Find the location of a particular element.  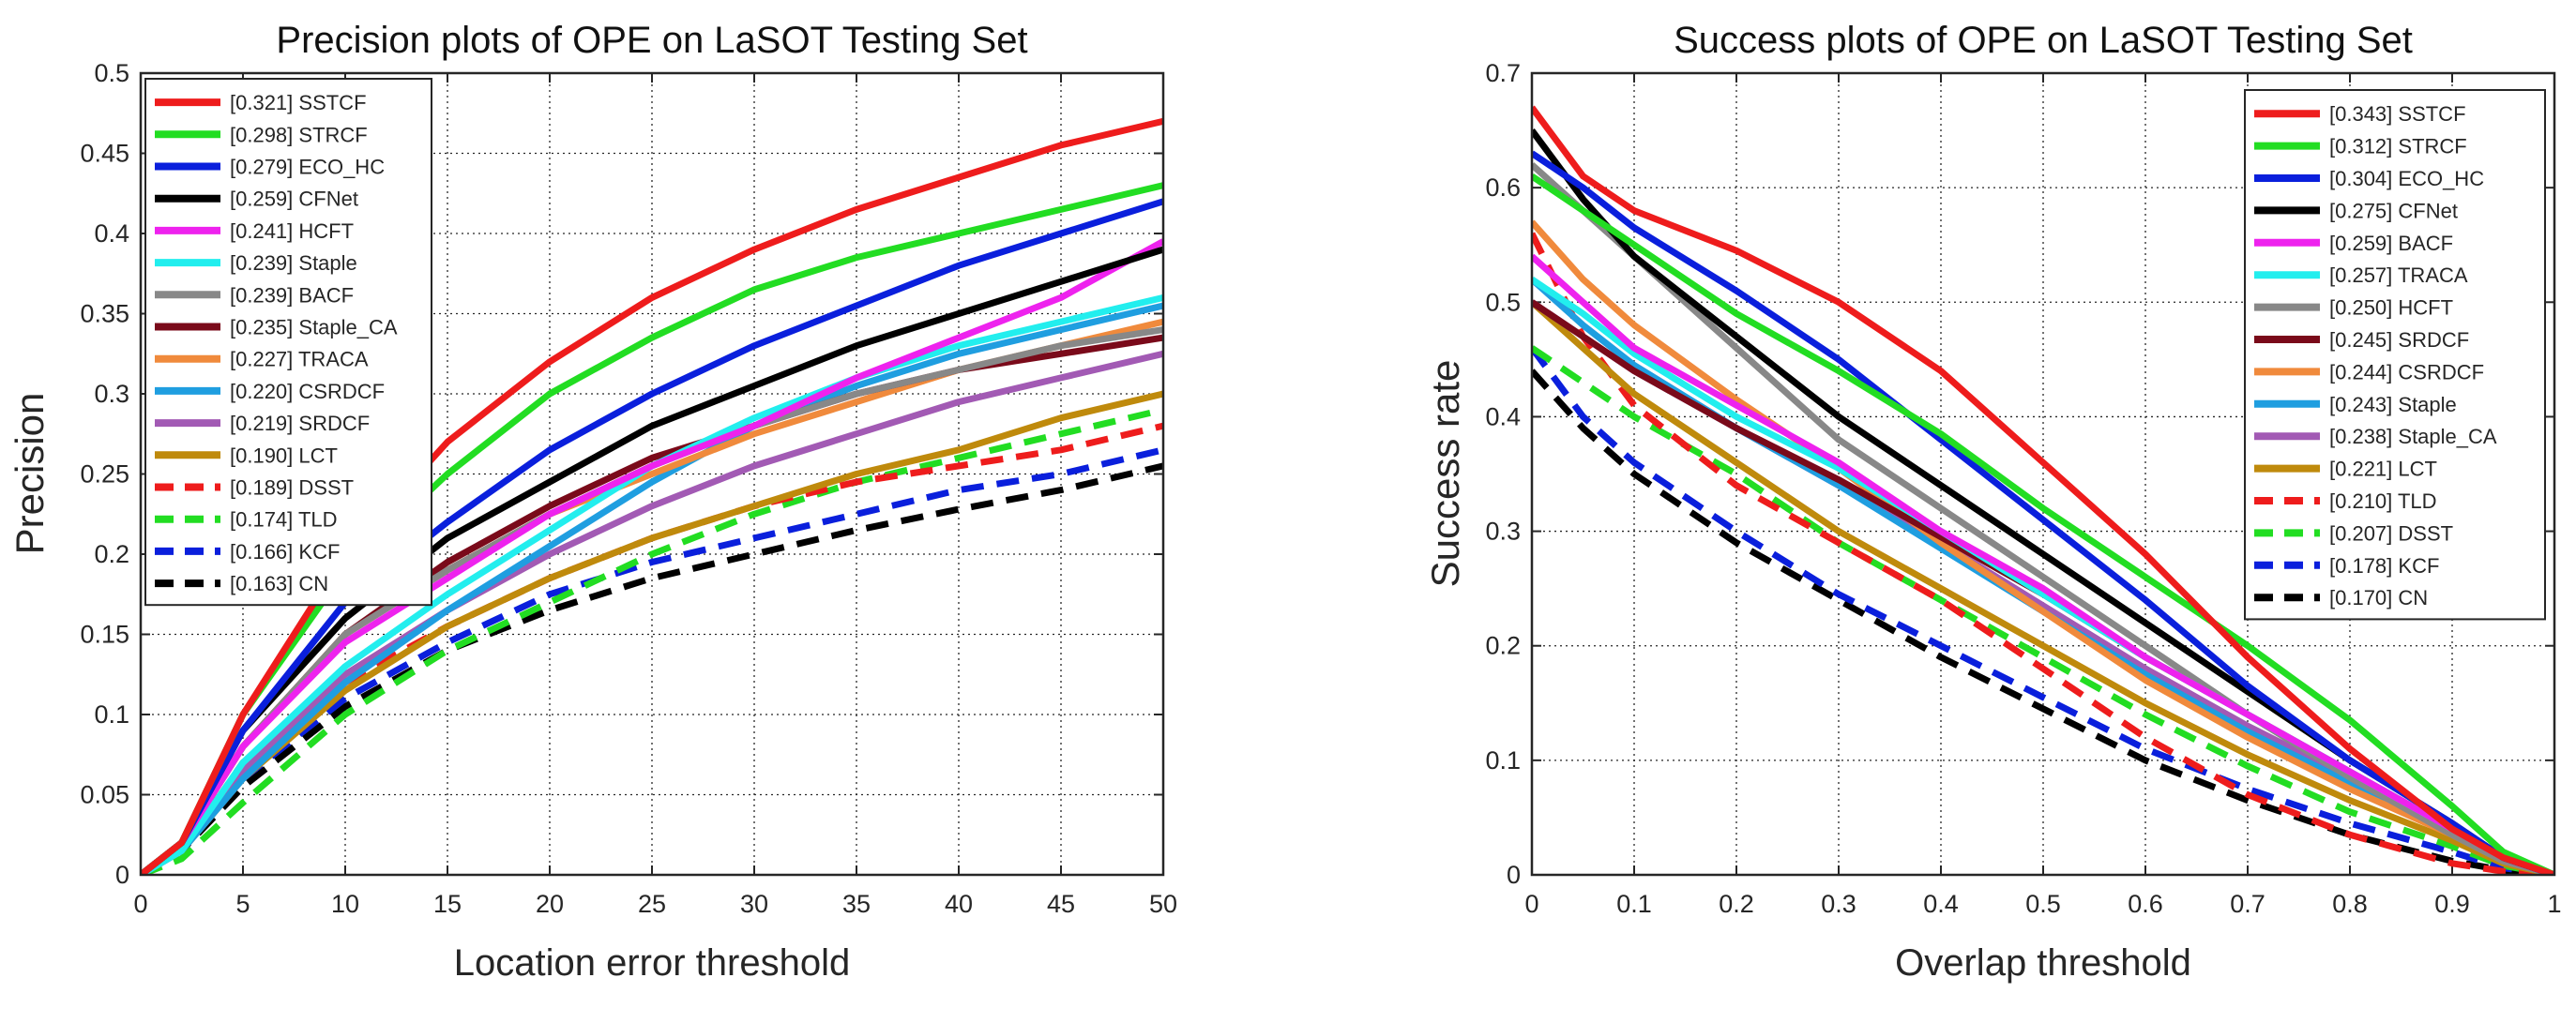

legend-label: [0.207] DSST is located at coordinates (2391, 533).